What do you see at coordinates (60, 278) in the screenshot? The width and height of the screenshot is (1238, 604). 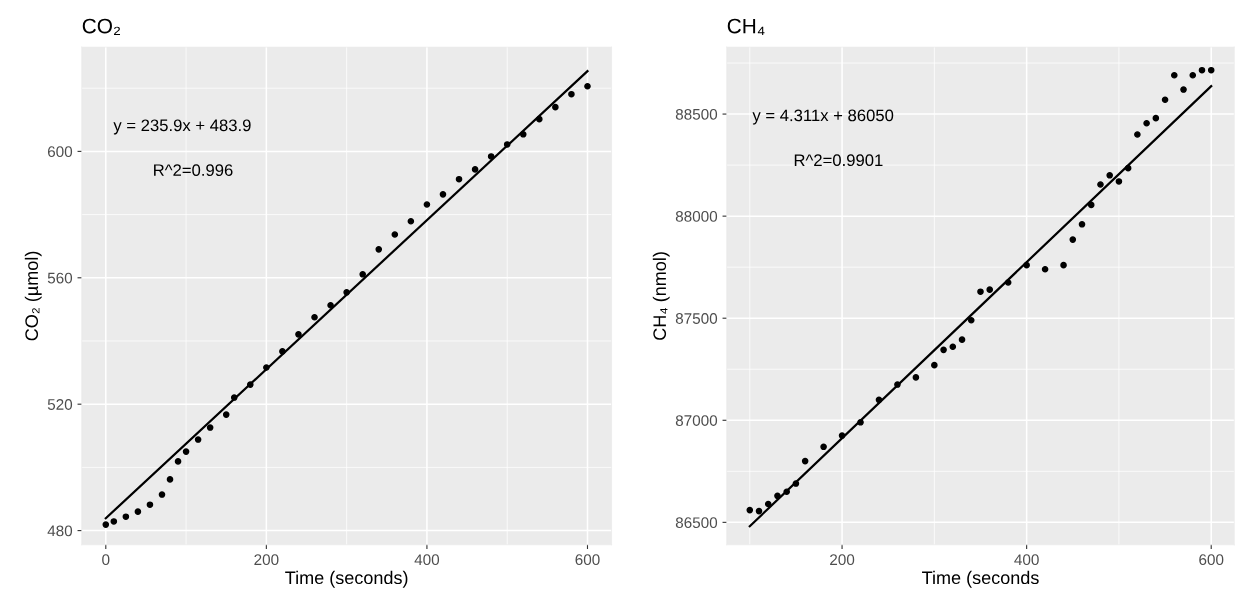 I see `y-tick-label: 560` at bounding box center [60, 278].